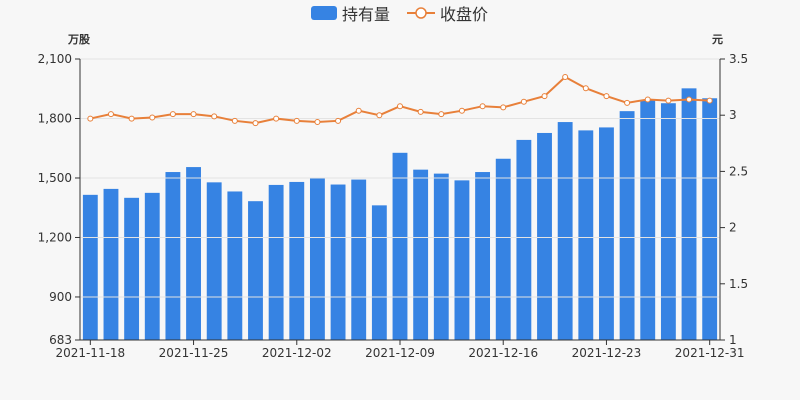 This screenshot has height=400, width=800. Describe the element at coordinates (55, 178) in the screenshot. I see `left-axis-tick-label: 1,500` at that location.